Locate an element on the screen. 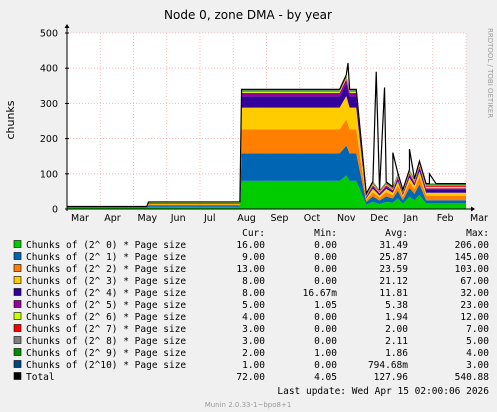 This screenshot has height=412, width=497. legend-series-name: Chunks of (2^ 9) * Page size is located at coordinates (106, 353).